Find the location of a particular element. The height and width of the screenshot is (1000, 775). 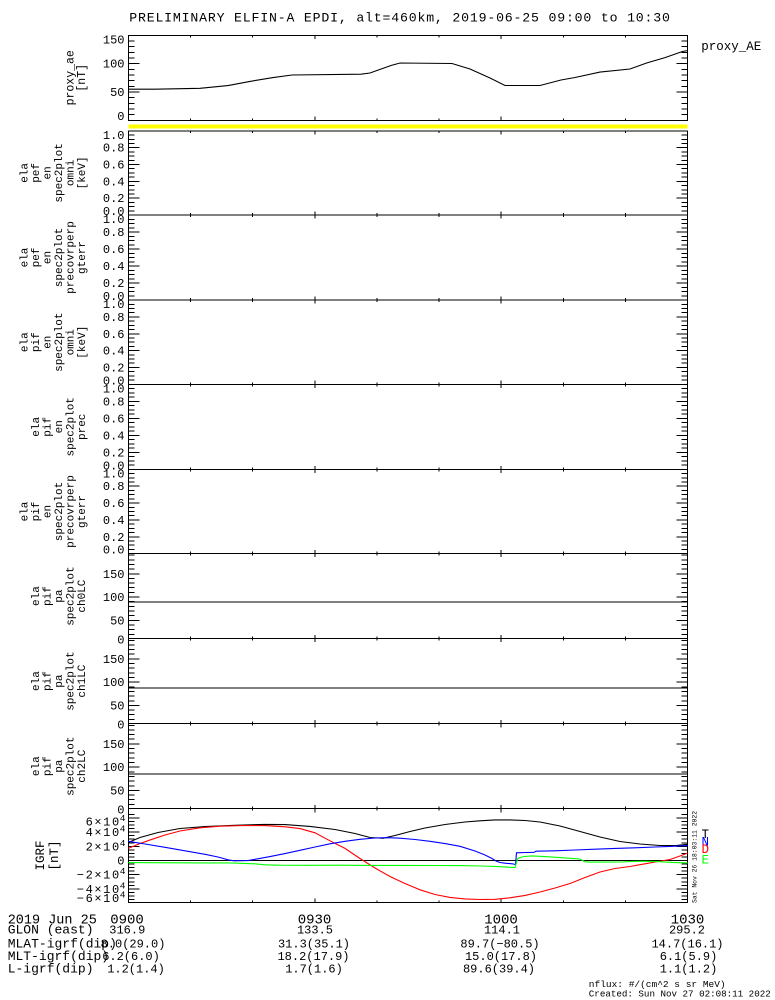

svg-text: [nT] is located at coordinates (82, 78).